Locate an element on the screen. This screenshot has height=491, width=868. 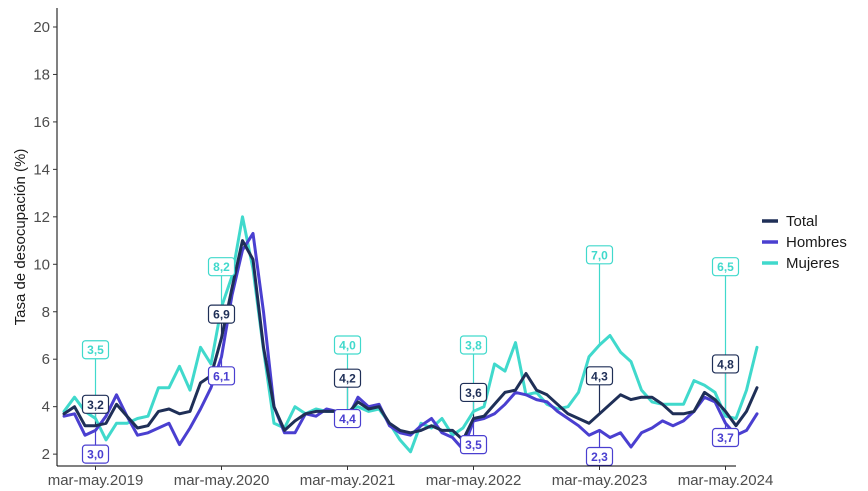
annotation-label: 4,2 is located at coordinates (347, 379).